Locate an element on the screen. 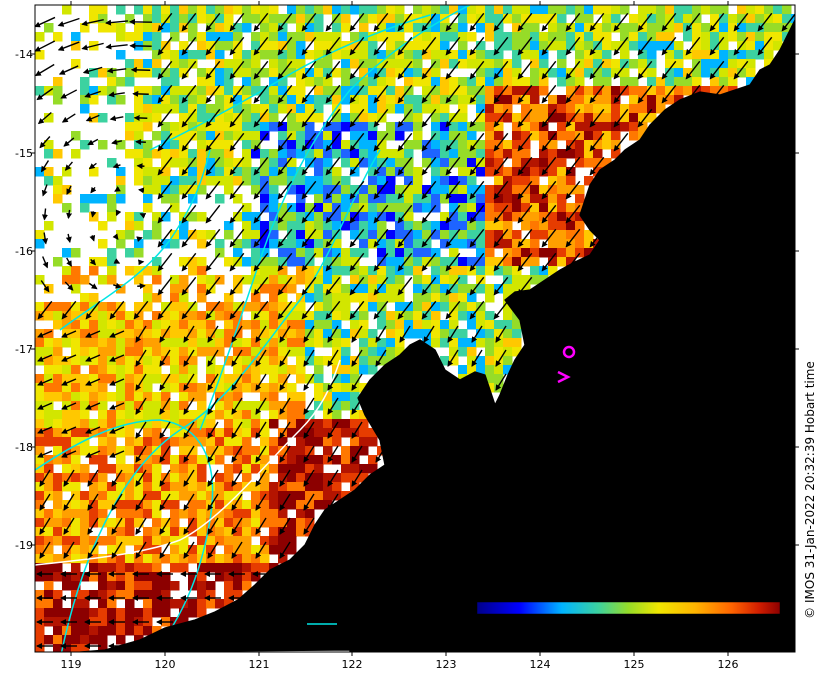  lat-label-19: -19 is located at coordinates (24, 545).